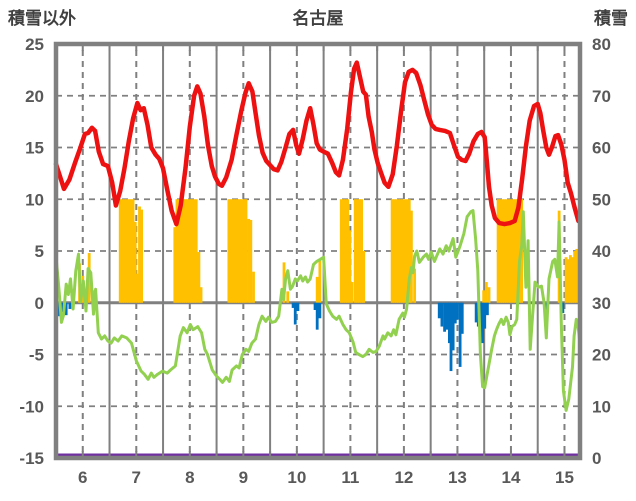  What do you see at coordinates (596, 458) in the screenshot?
I see `right-axis-tick-label: 0` at bounding box center [596, 458].